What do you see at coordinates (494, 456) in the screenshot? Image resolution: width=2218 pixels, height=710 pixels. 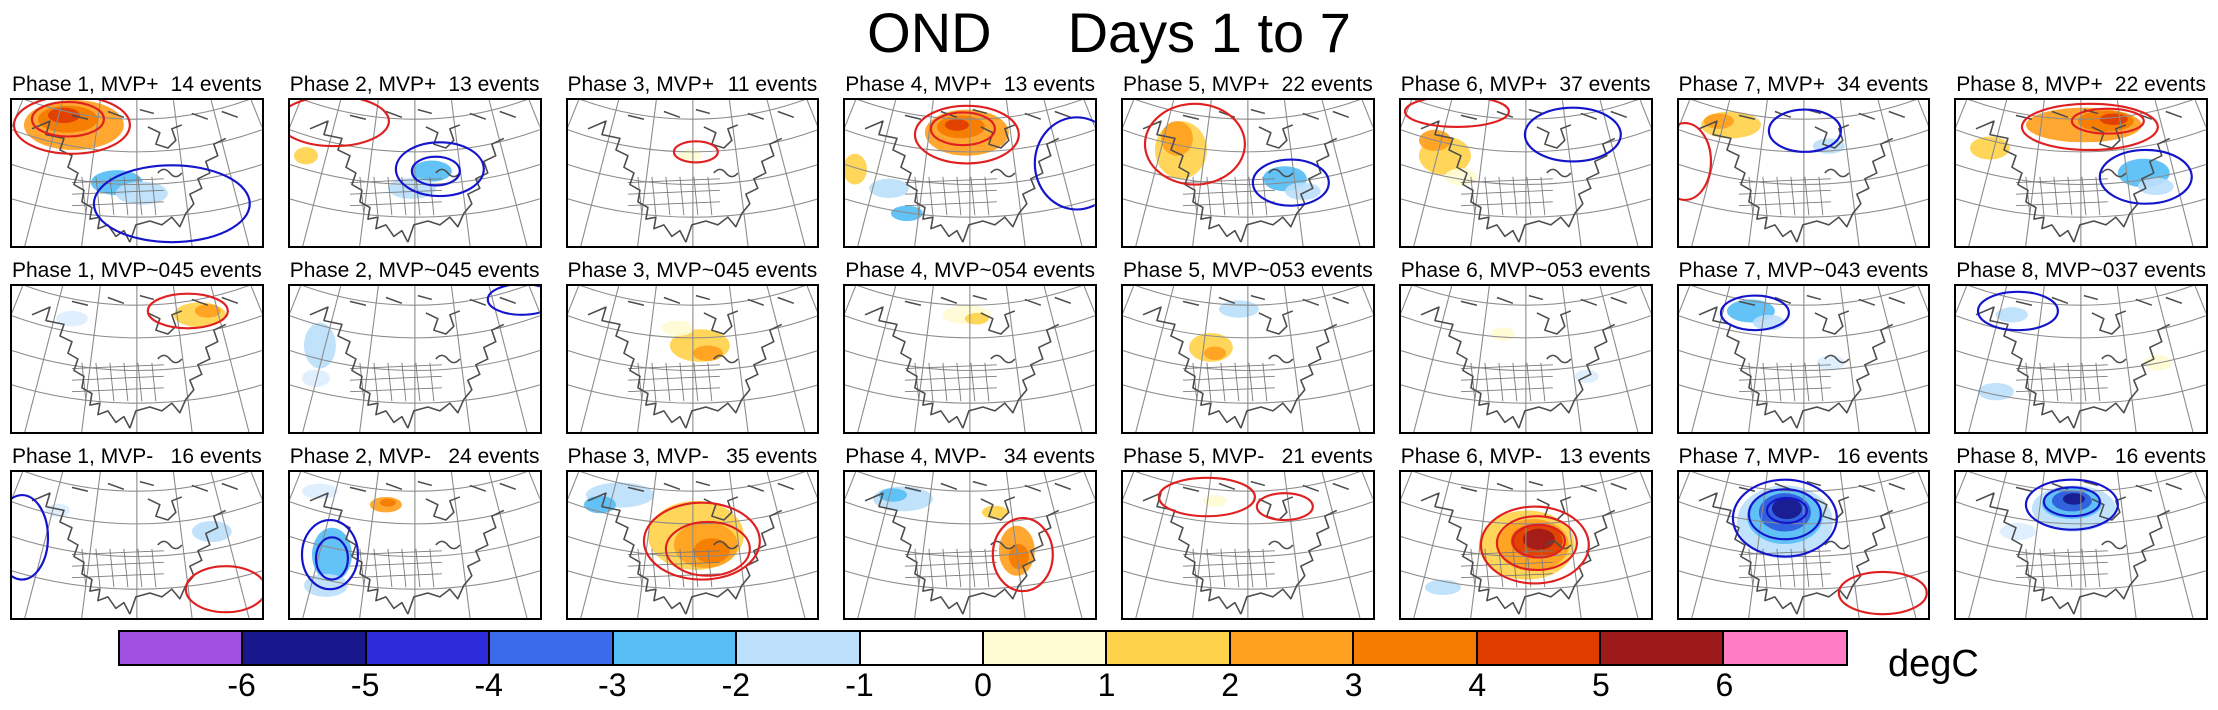 I see `panel-event-count: 24 events` at bounding box center [494, 456].